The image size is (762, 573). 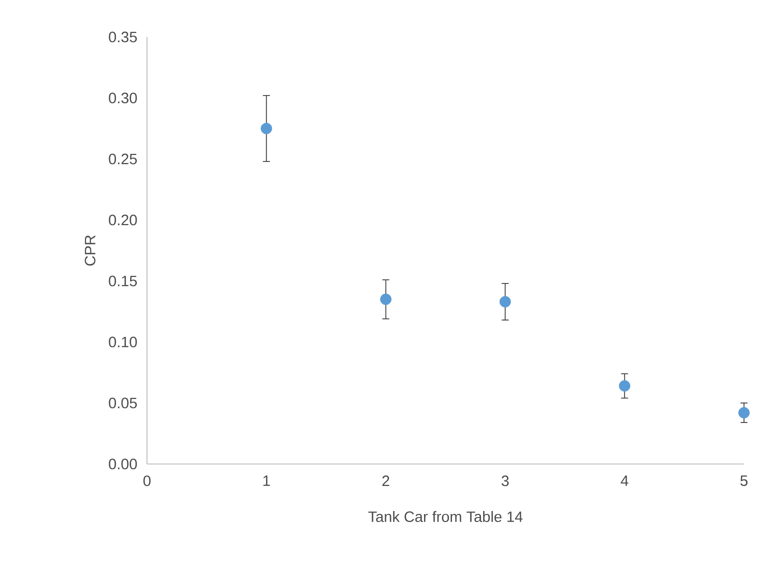 I want to click on x-tick-label: 5, so click(x=744, y=481).